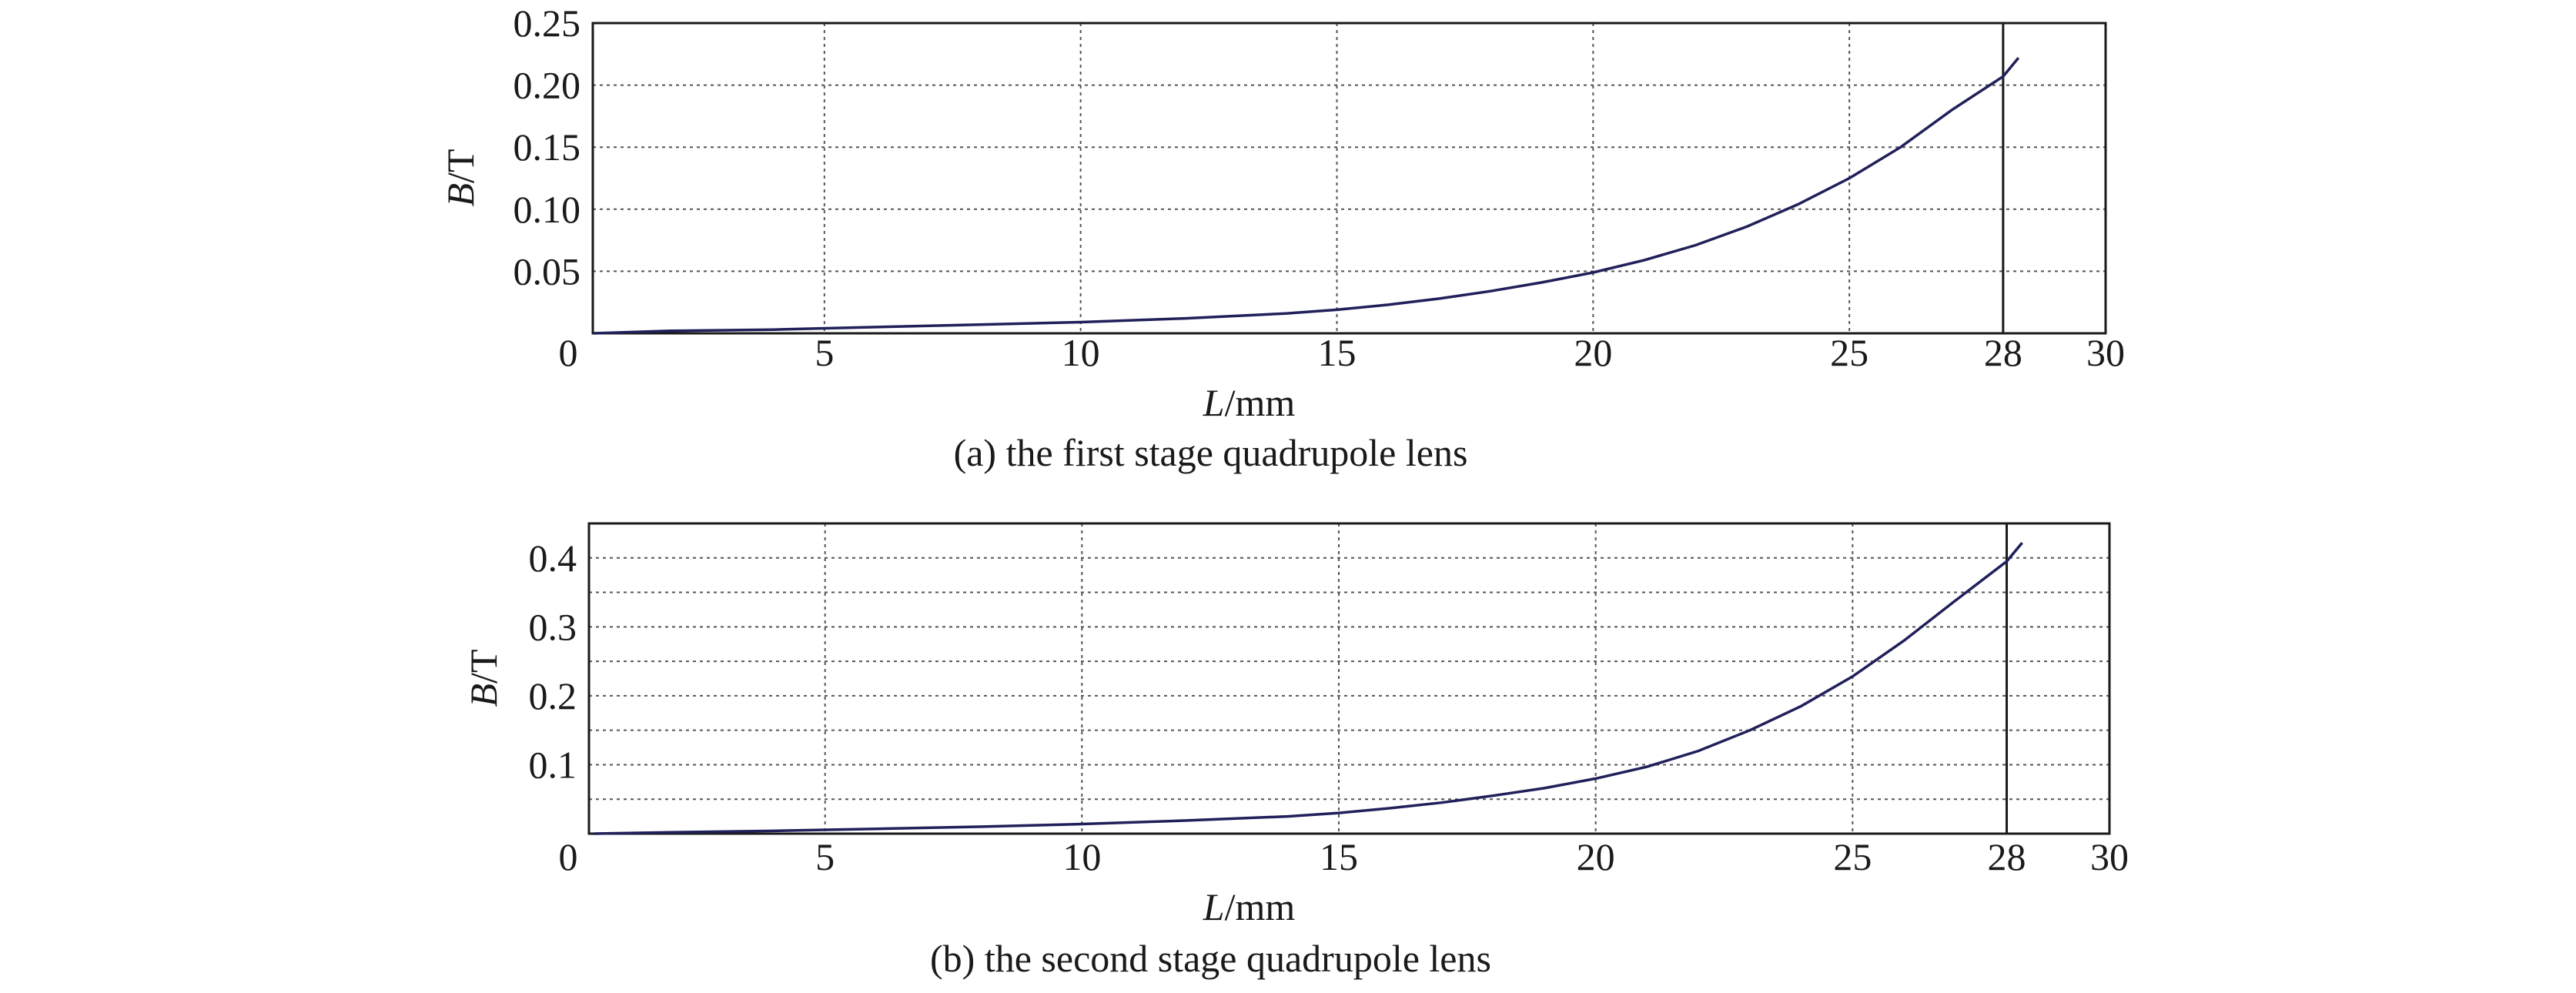 Image resolution: width=2576 pixels, height=993 pixels. What do you see at coordinates (1211, 958) in the screenshot?
I see `chart-caption: (b) the second stage quadrupole lens` at bounding box center [1211, 958].